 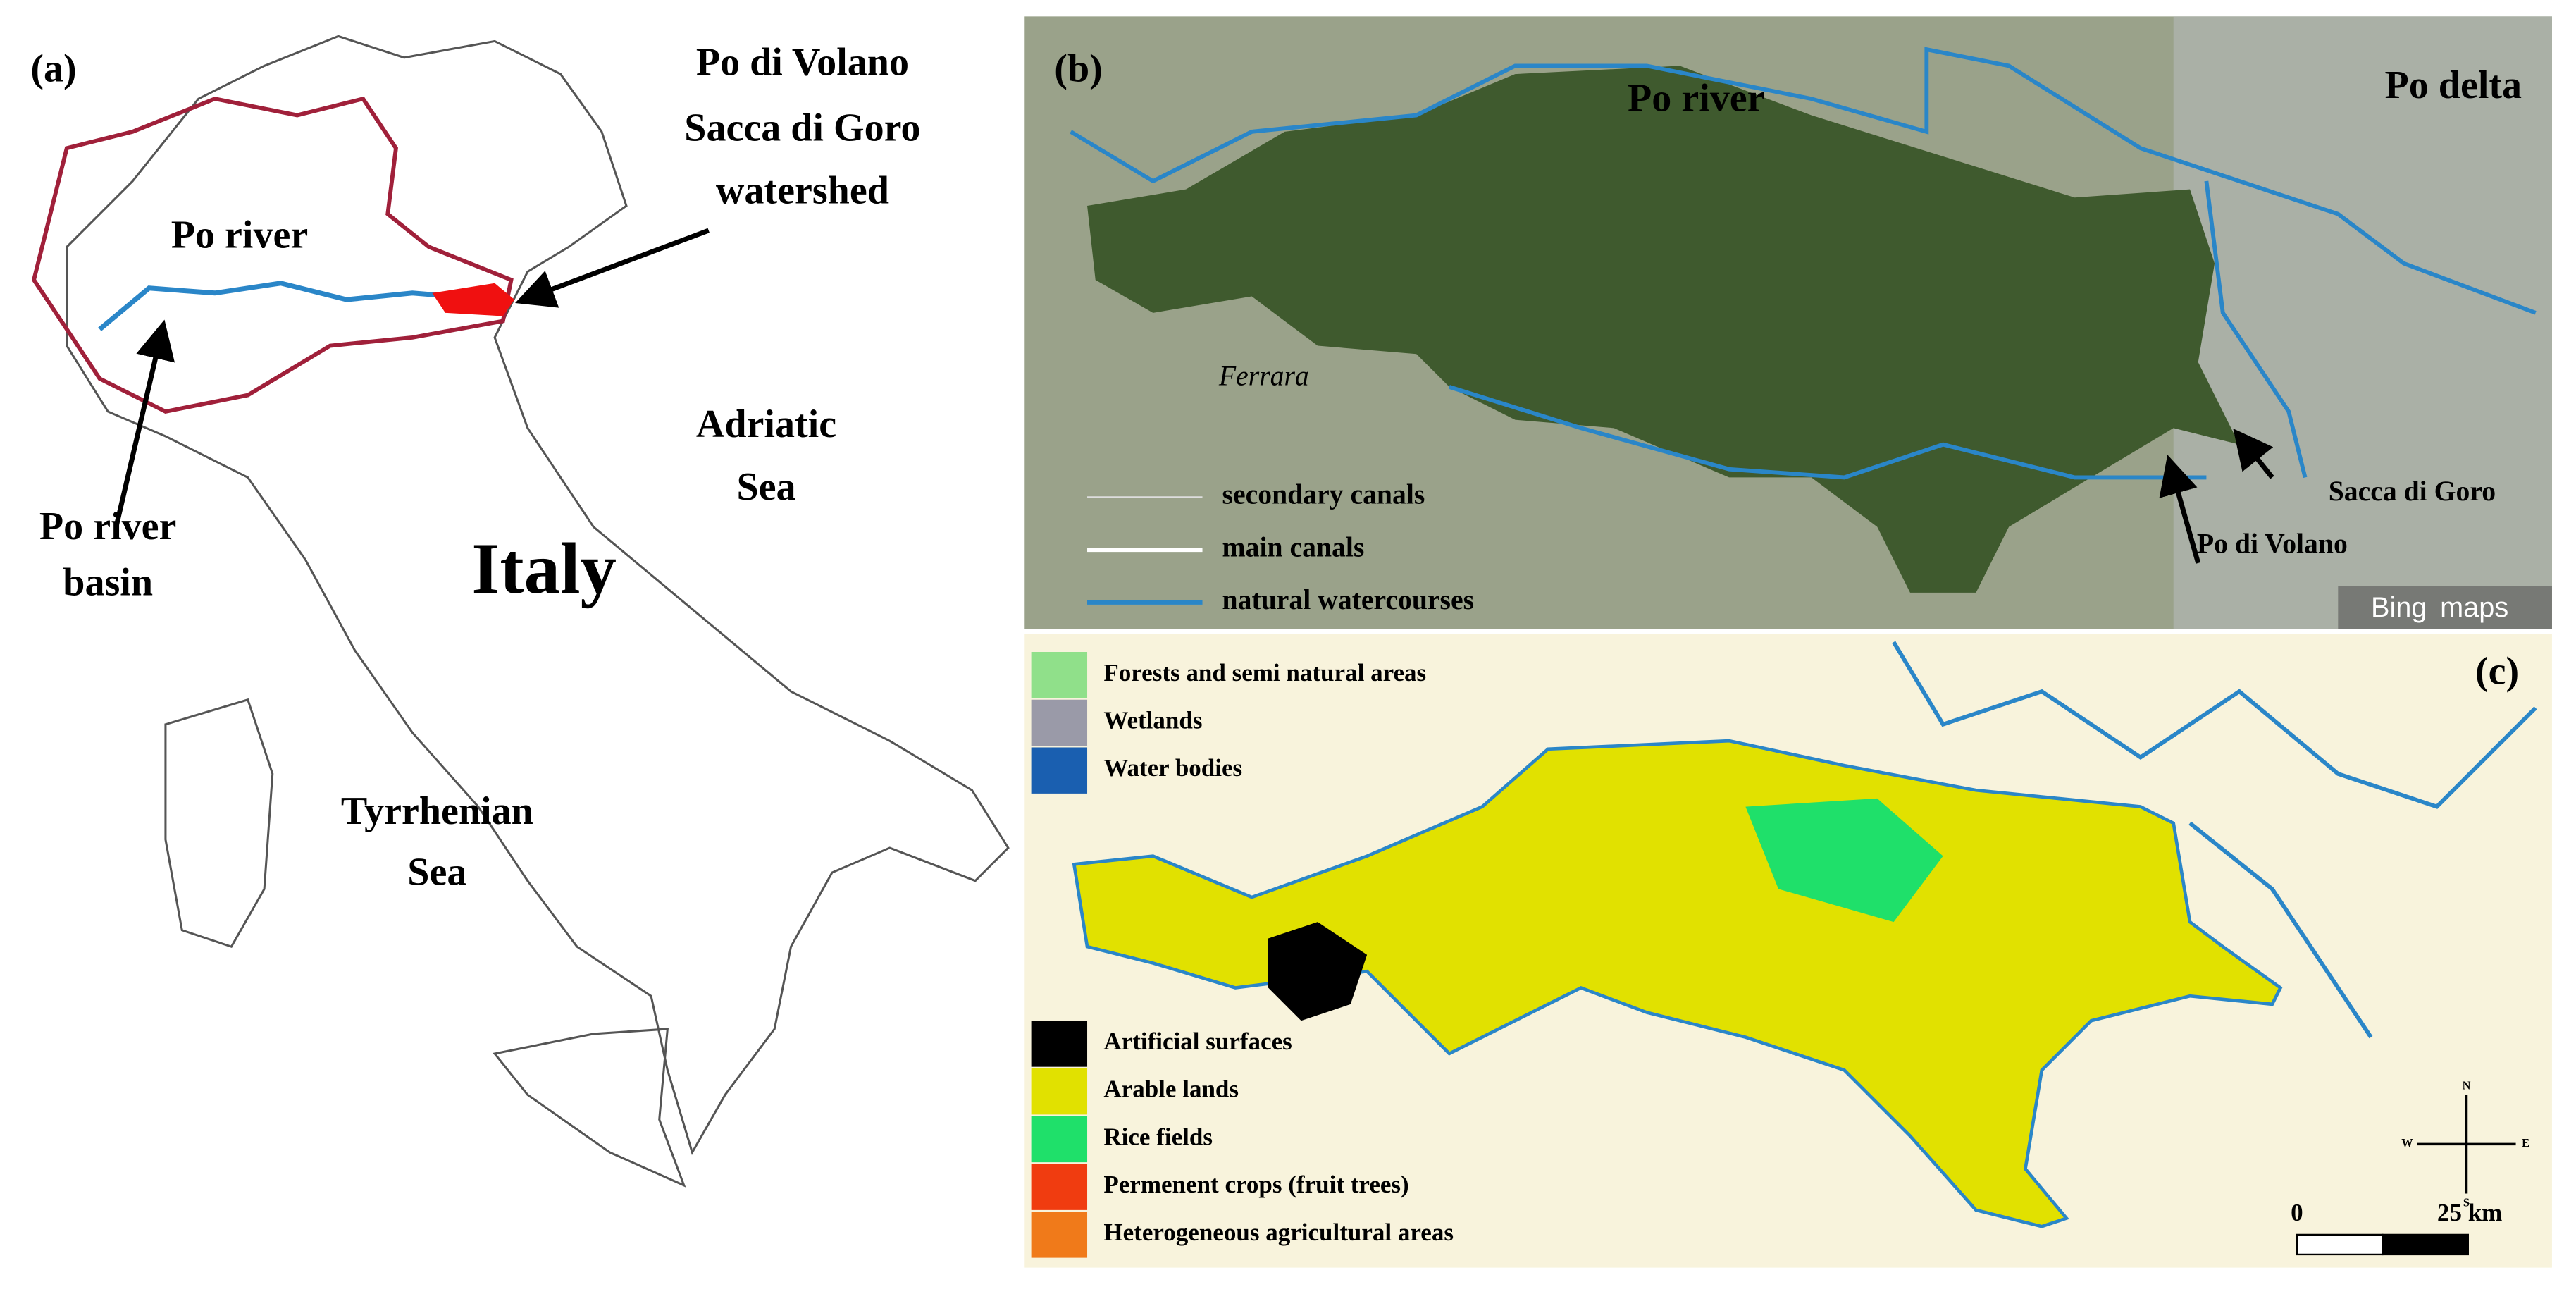 What do you see at coordinates (1348, 599) in the screenshot?
I see `legend-label: natural watercourses` at bounding box center [1348, 599].